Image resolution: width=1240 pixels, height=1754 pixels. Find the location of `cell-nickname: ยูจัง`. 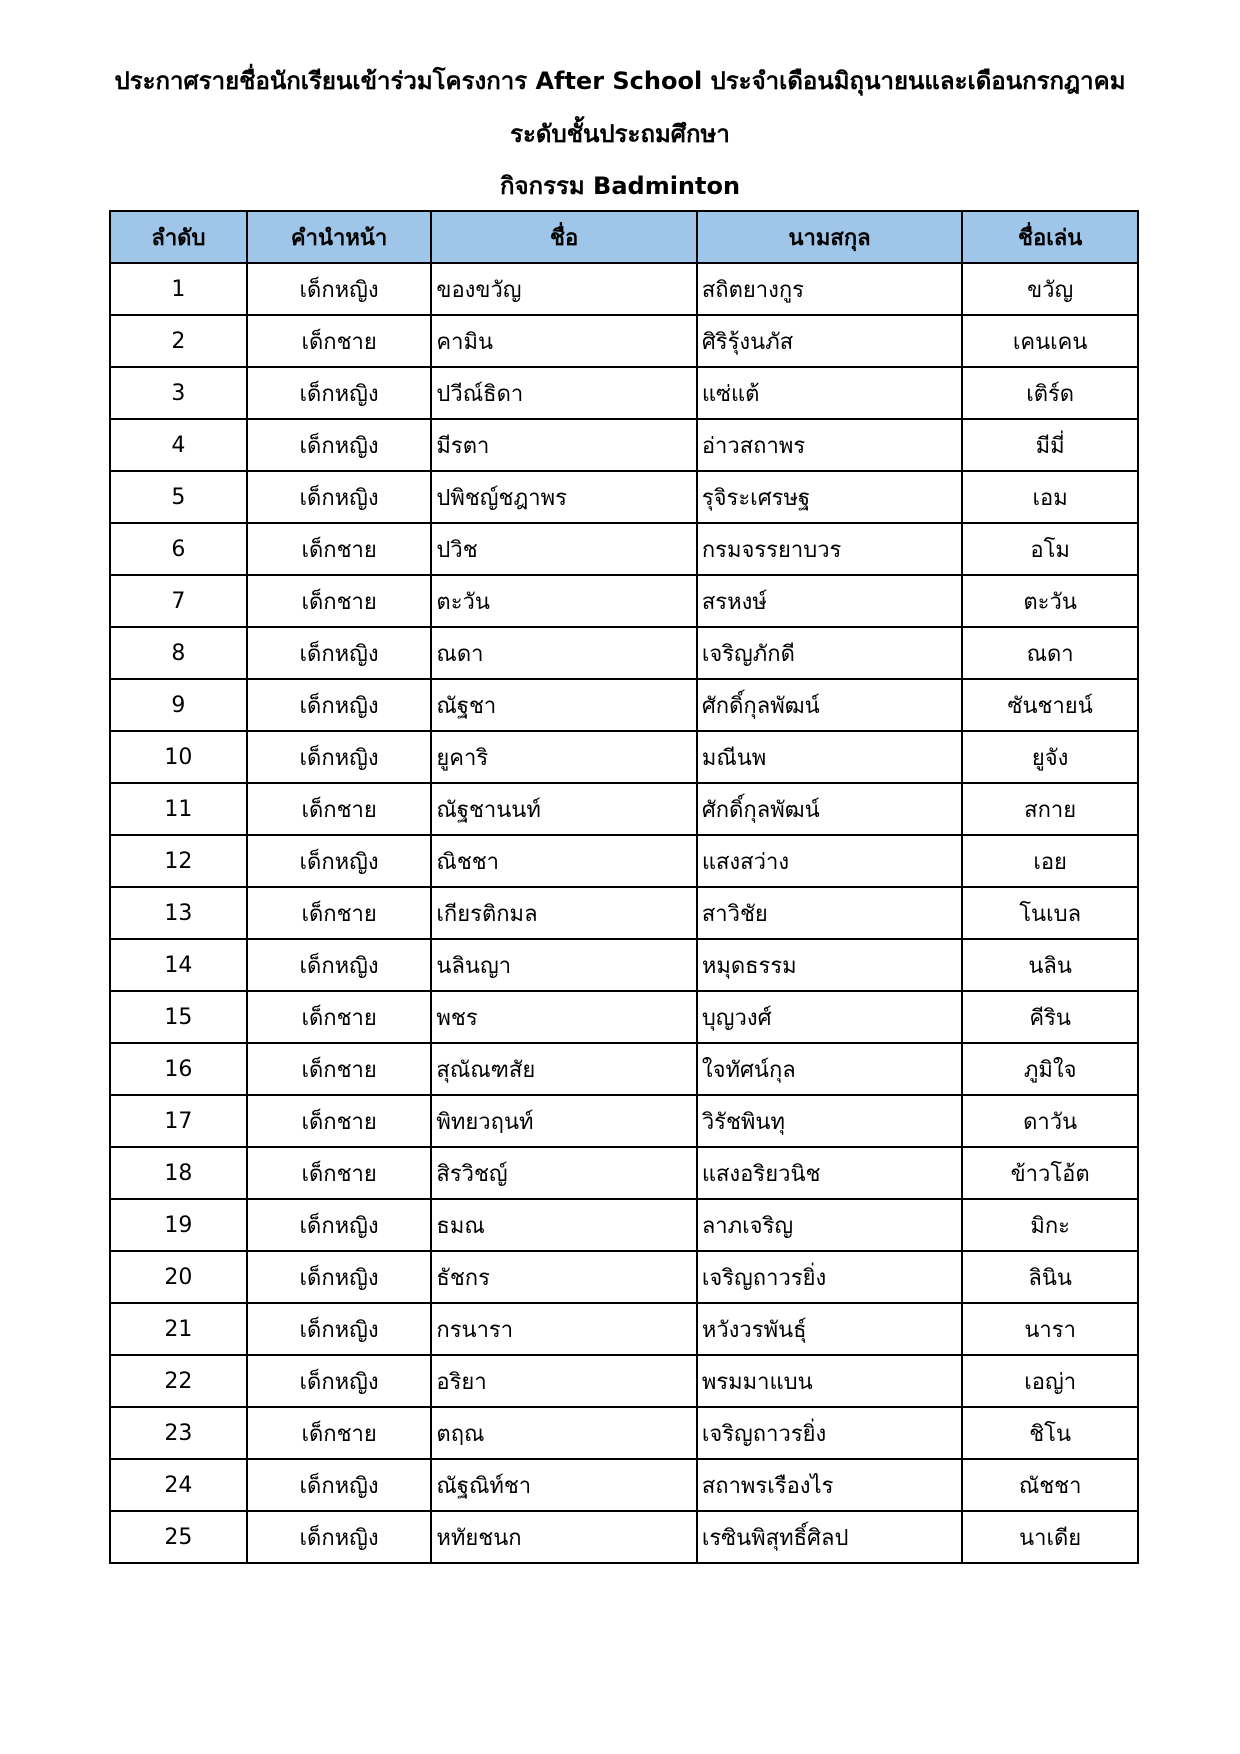

cell-nickname: ยูจัง is located at coordinates (1050, 757).